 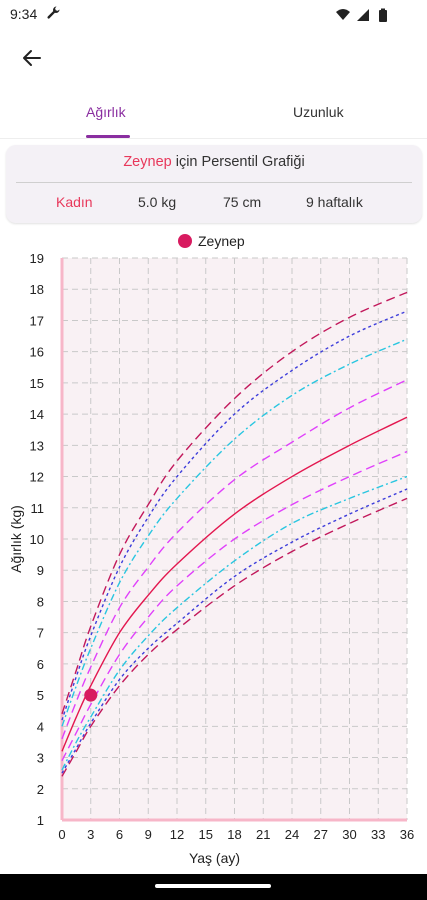 I want to click on y-tick-label: 3, so click(x=40, y=758).